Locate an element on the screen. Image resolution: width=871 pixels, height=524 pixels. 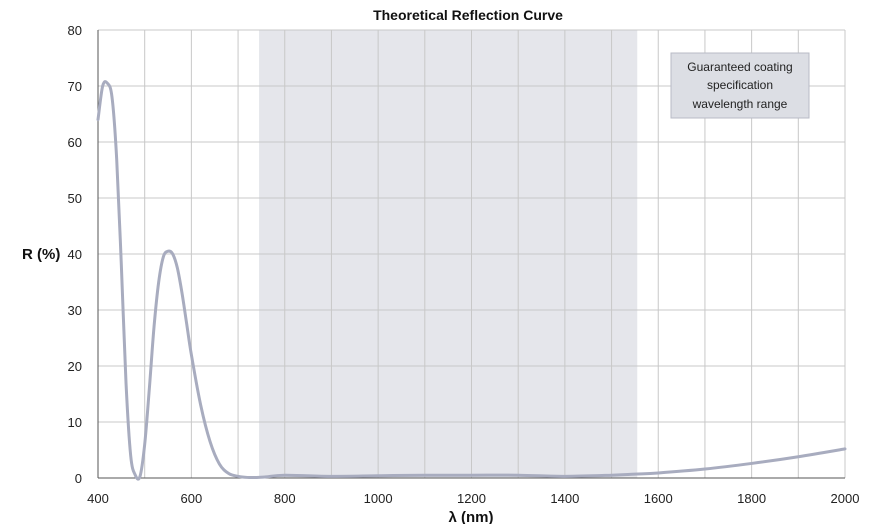
legend-text-line-2: specification is located at coordinates (740, 85).